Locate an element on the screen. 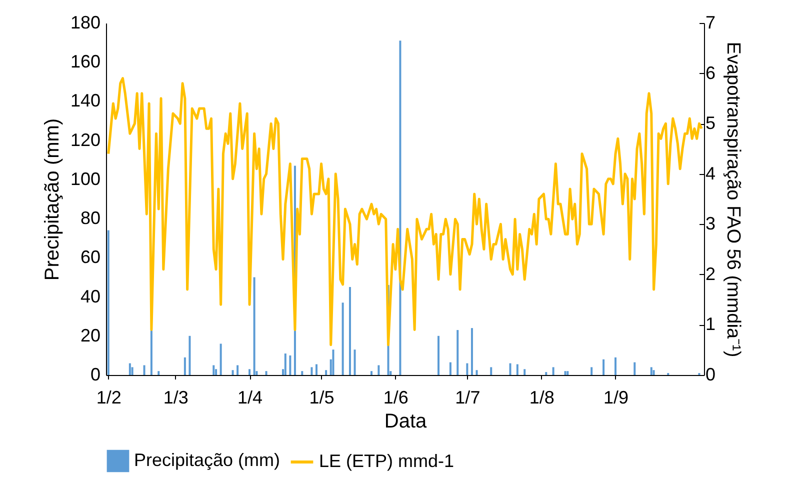 The width and height of the screenshot is (804, 480). x-tick-label: 1/4 is located at coordinates (250, 398).